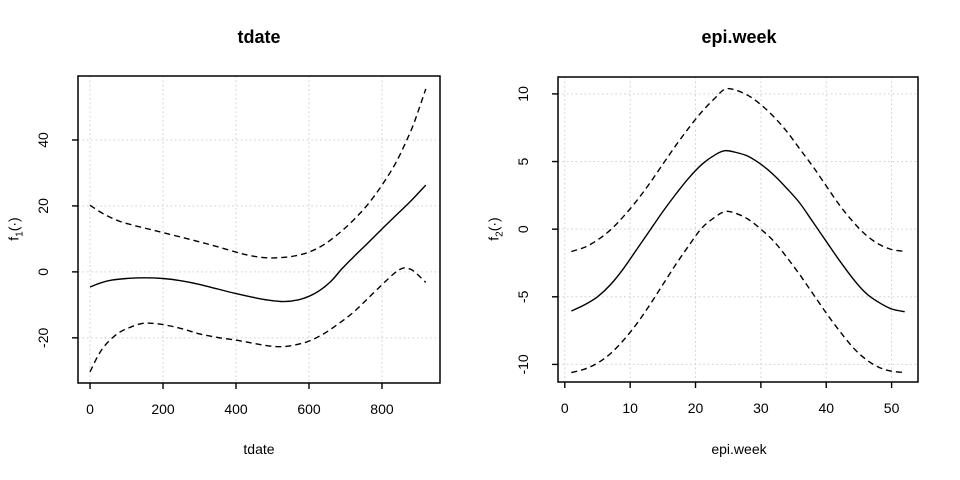  I want to click on y-tick-label: -10, so click(523, 364).